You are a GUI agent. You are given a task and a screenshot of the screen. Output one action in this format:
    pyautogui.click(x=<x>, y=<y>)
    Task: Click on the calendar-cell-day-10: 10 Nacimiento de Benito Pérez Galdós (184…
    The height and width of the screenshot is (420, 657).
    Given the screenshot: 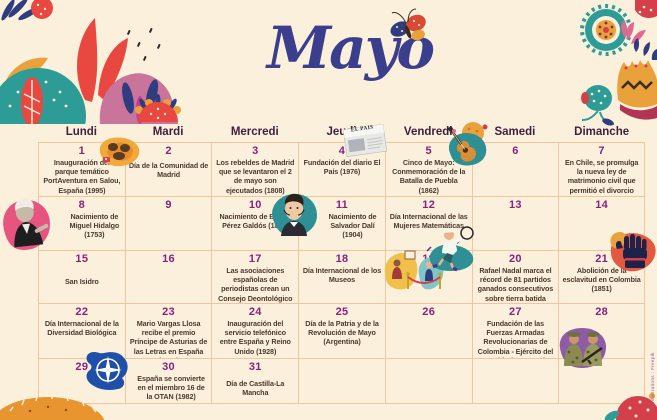 What is the action you would take?
    pyautogui.click(x=255, y=223)
    